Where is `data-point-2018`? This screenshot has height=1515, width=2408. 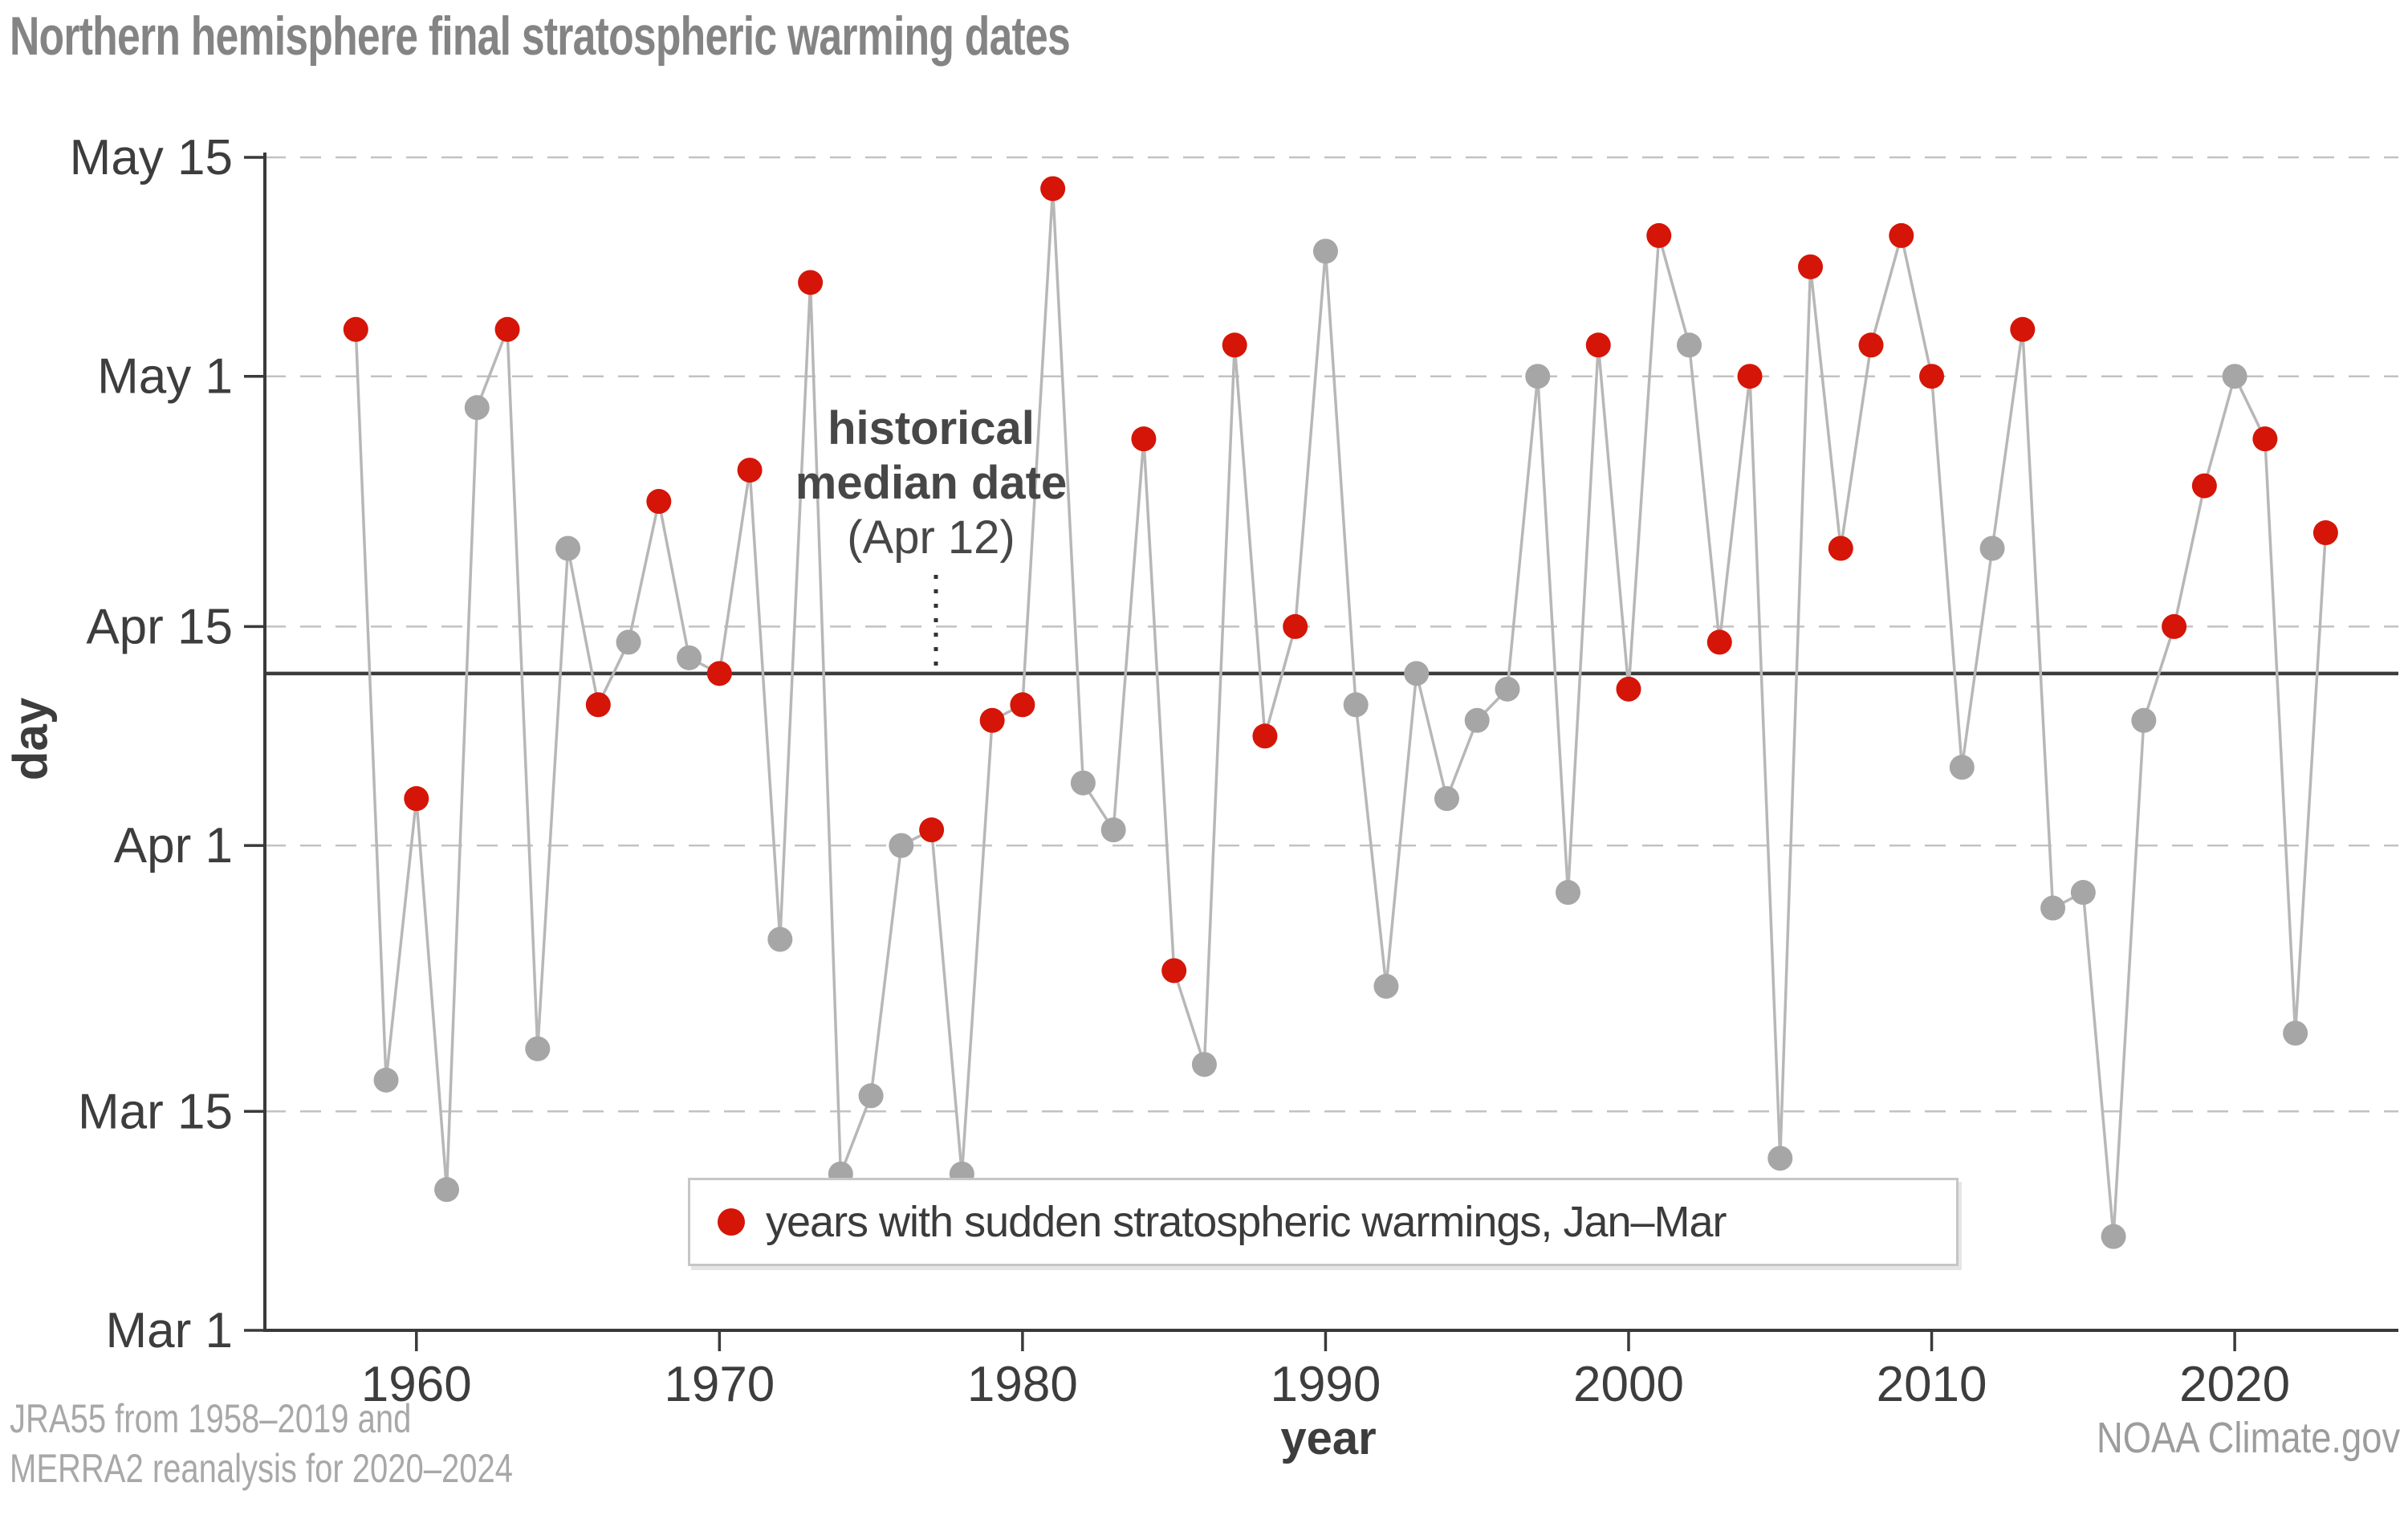 data-point-2018 is located at coordinates (2174, 626).